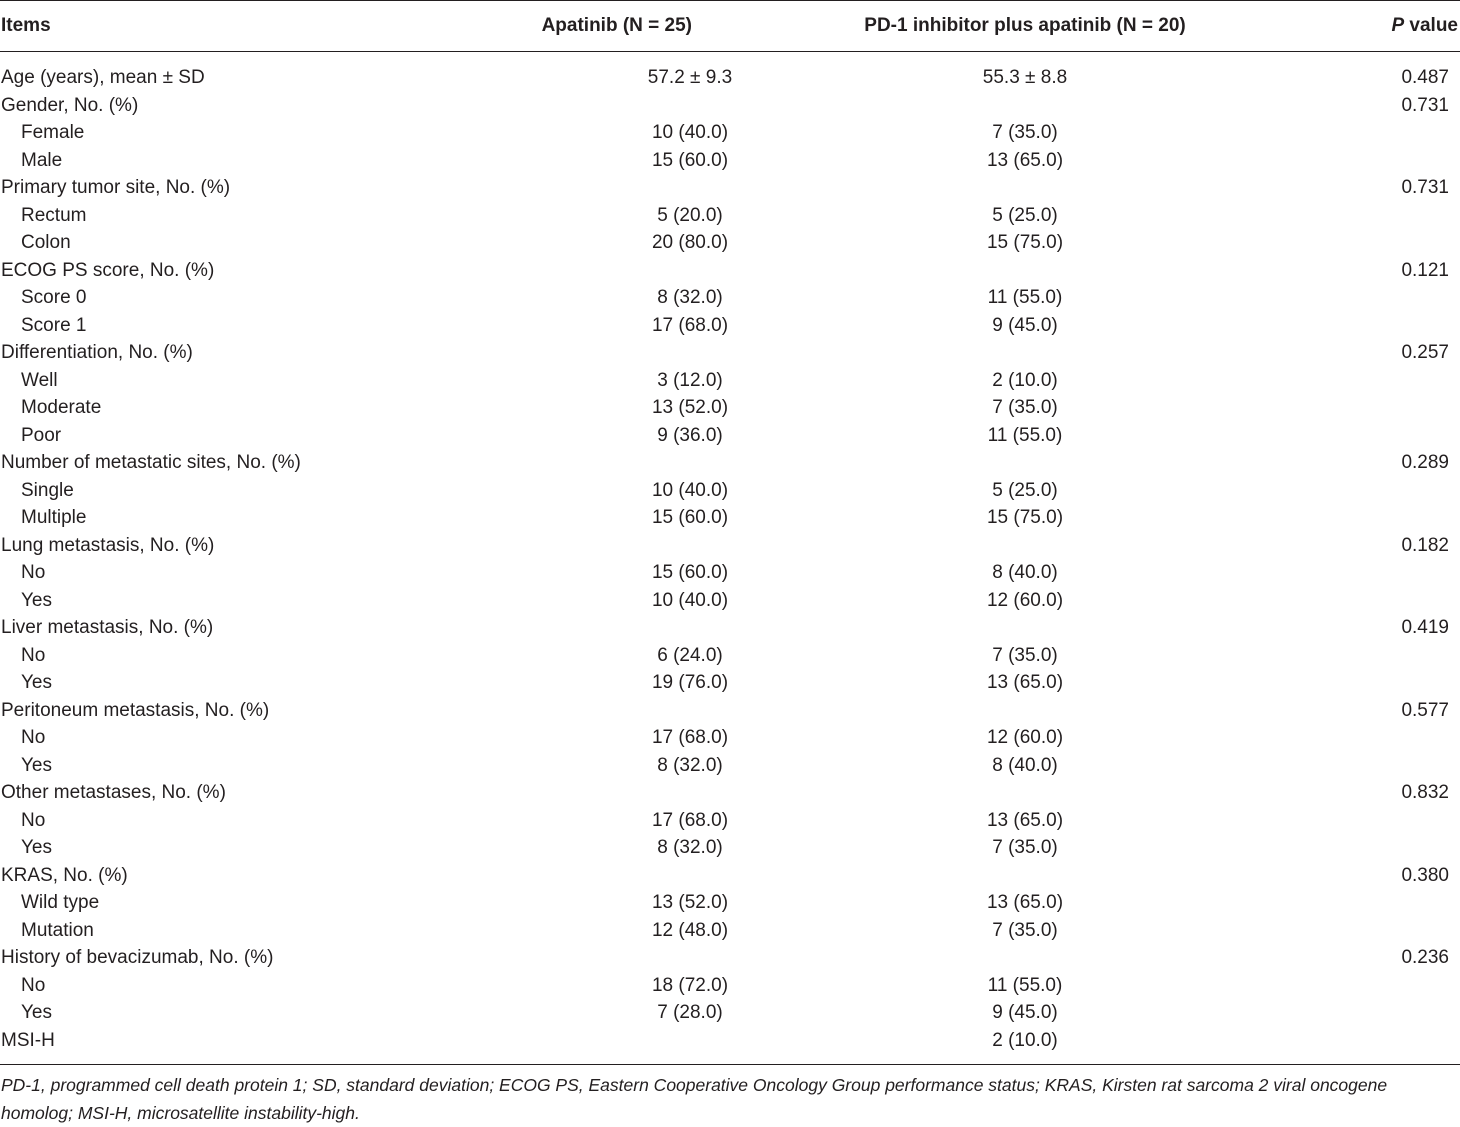 The width and height of the screenshot is (1460, 1127). I want to click on row-label: Liver metastasis, No. (%), so click(107, 627).